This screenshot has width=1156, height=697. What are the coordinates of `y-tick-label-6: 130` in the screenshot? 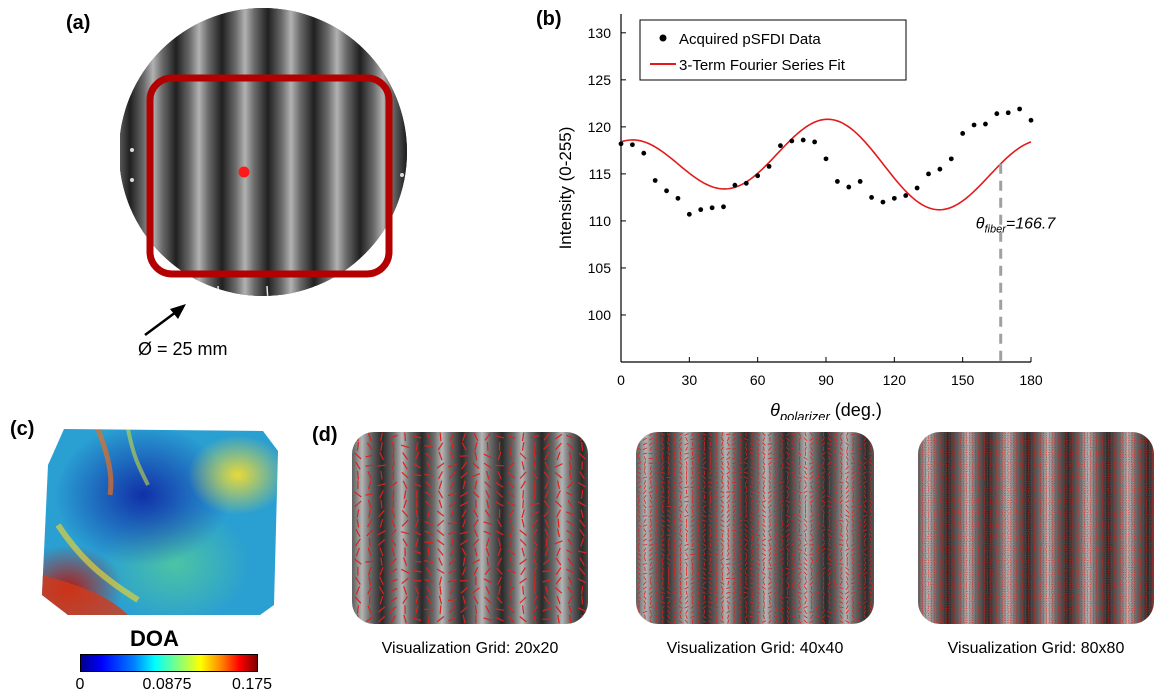 It's located at (600, 33).